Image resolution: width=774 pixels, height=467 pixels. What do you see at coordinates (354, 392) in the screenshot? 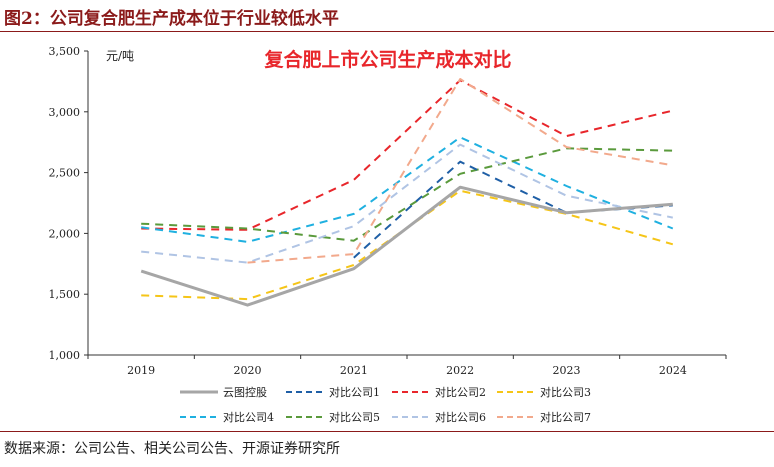
I see `legend-label: 对比公司1` at bounding box center [354, 392].